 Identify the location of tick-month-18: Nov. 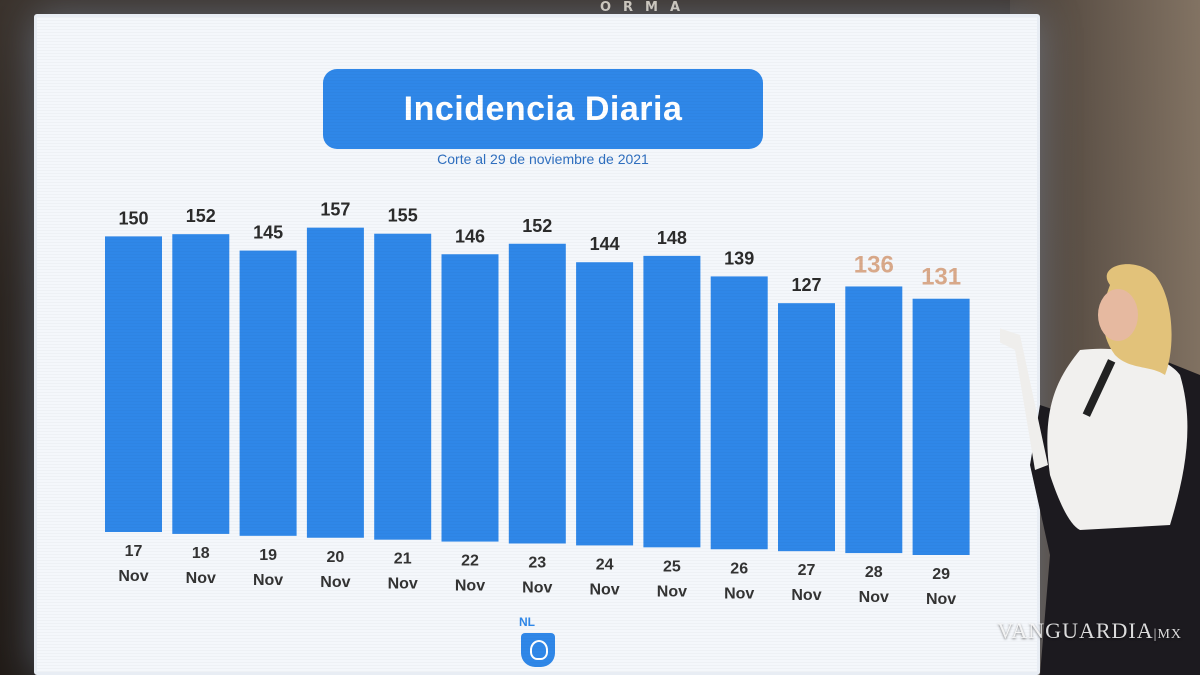
(201, 578).